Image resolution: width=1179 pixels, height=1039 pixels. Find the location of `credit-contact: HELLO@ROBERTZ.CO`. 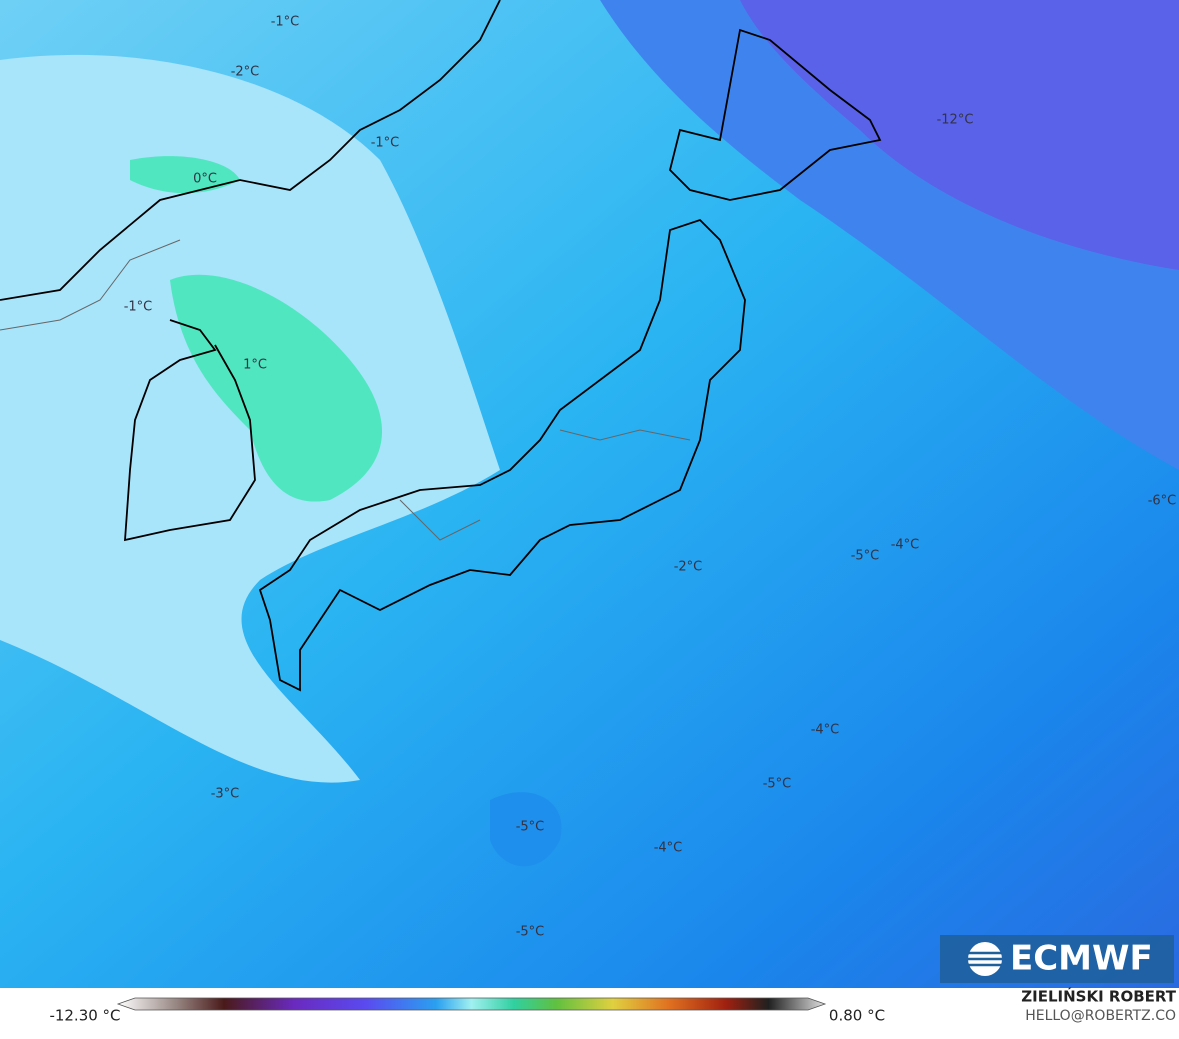

credit-contact: HELLO@ROBERTZ.CO is located at coordinates (1100, 1016).